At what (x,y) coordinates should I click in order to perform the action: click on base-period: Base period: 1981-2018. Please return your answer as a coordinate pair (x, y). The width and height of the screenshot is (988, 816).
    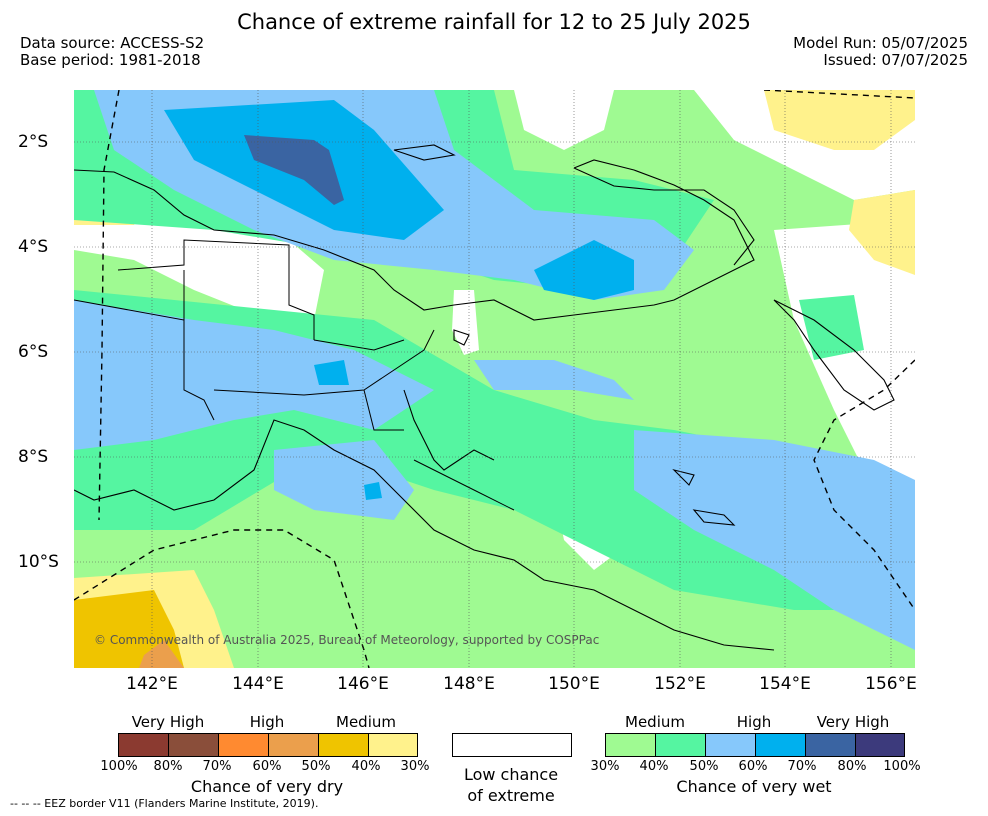
    Looking at the image, I should click on (110, 60).